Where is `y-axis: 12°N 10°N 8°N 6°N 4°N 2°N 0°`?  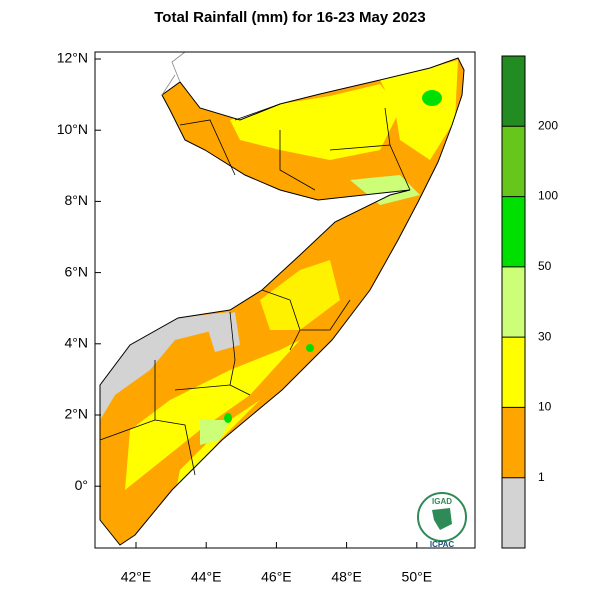
y-axis: 12°N 10°N 8°N 6°N 4°N 2°N 0° is located at coordinates (79, 271).